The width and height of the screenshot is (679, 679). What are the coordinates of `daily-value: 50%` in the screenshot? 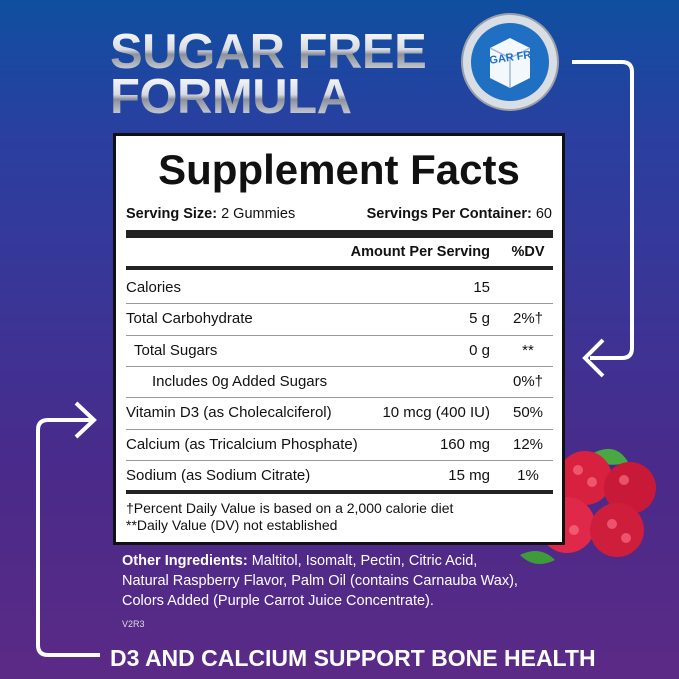 It's located at (528, 413).